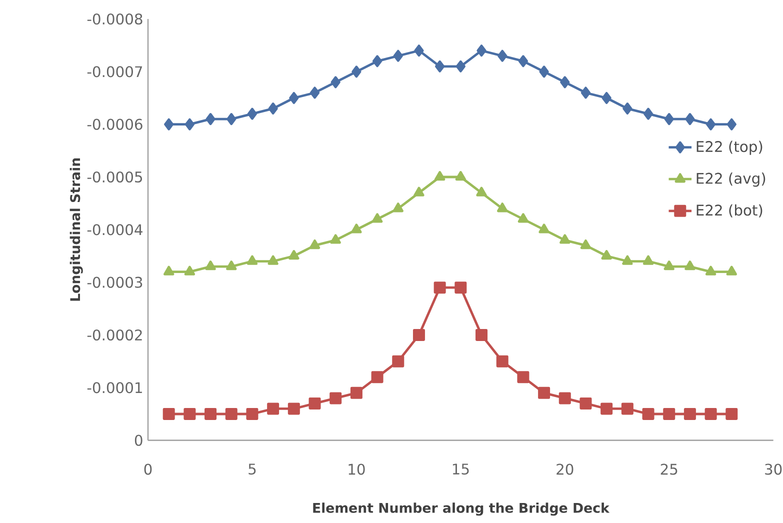 This screenshot has width=783, height=523. I want to click on y-tick-label: -0.0008, so click(114, 19).